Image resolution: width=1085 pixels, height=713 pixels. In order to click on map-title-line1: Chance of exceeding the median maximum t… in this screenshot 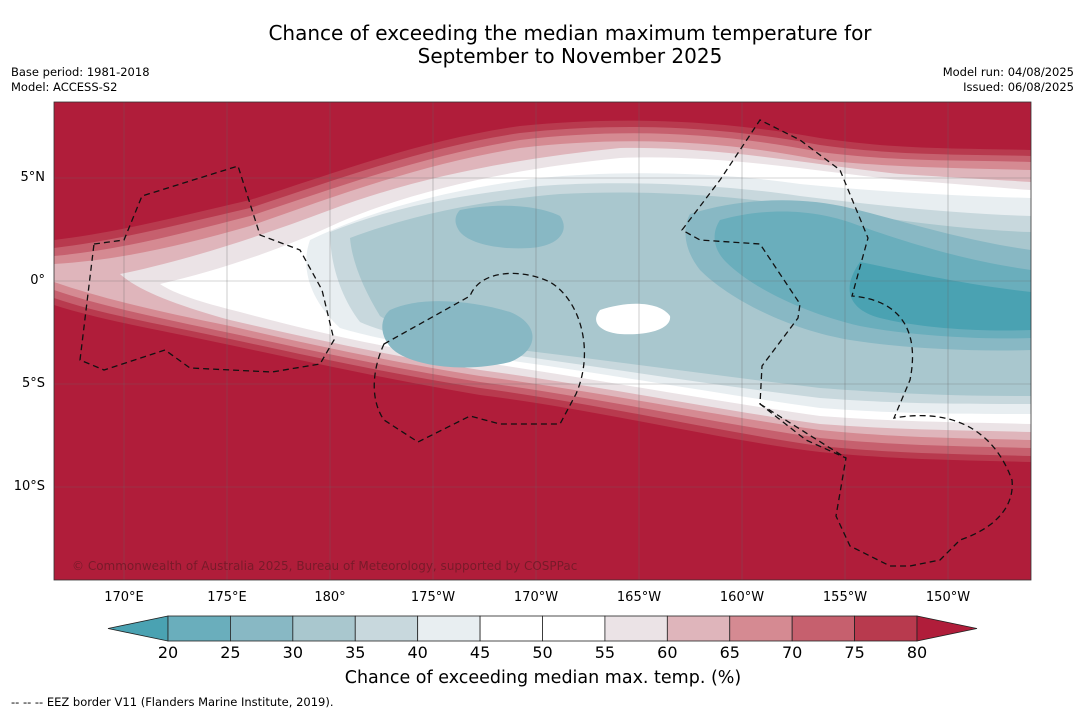, I will do `click(570, 33)`.